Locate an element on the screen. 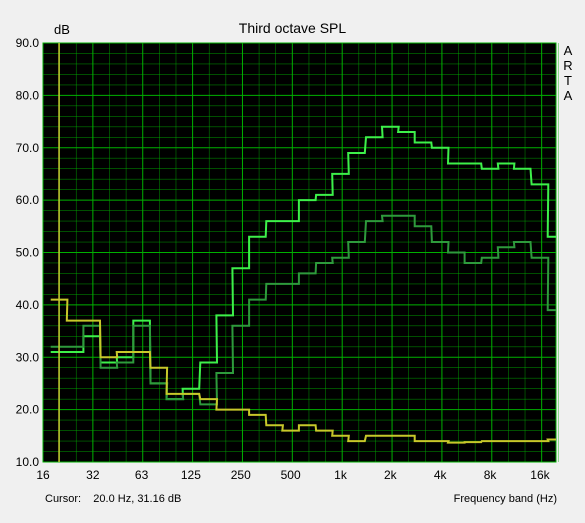  arta-brand: A R T A is located at coordinates (568, 73).